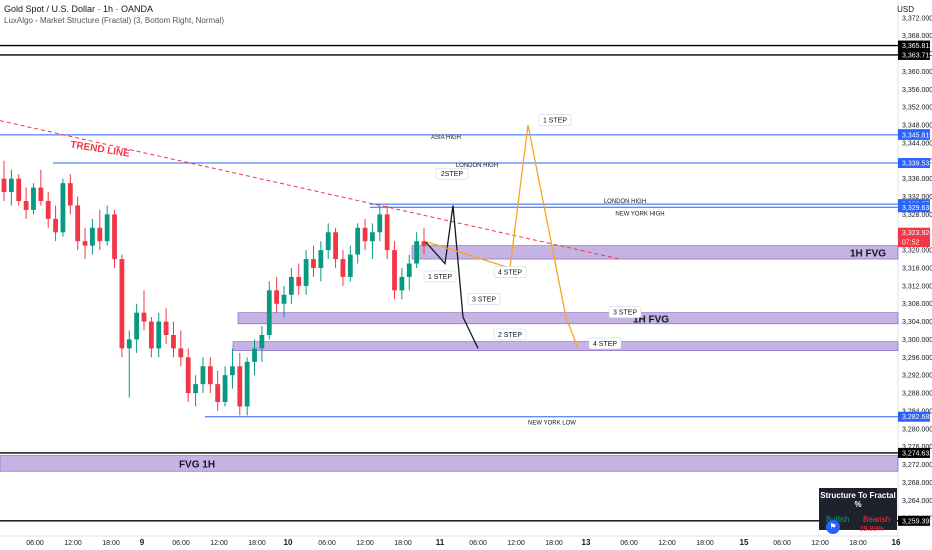 Image resolution: width=932 pixels, height=550 pixels. I want to click on trend-line-label: TREND LINE, so click(100, 149).